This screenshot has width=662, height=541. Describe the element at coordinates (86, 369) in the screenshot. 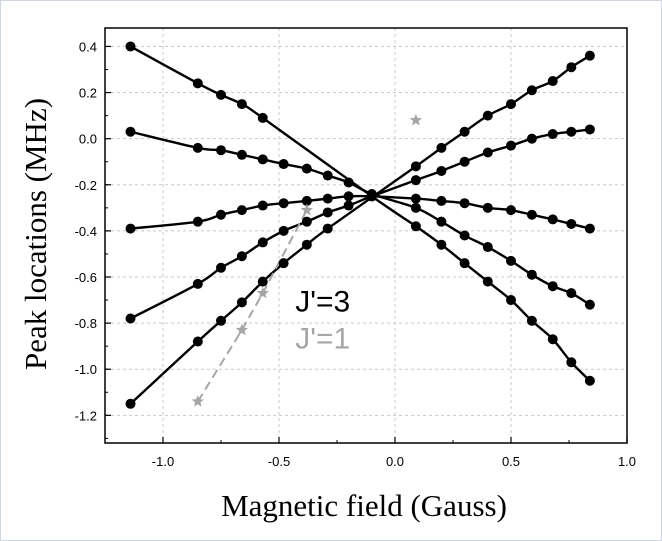

I see `y-tick-label: -1.0` at that location.